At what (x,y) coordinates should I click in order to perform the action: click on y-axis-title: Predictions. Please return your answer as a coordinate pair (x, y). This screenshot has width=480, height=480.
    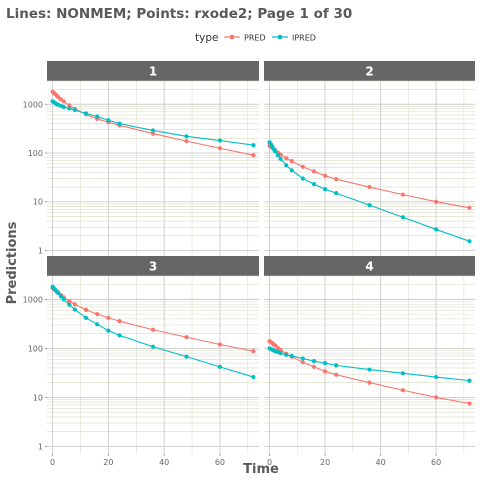
    Looking at the image, I should click on (12, 262).